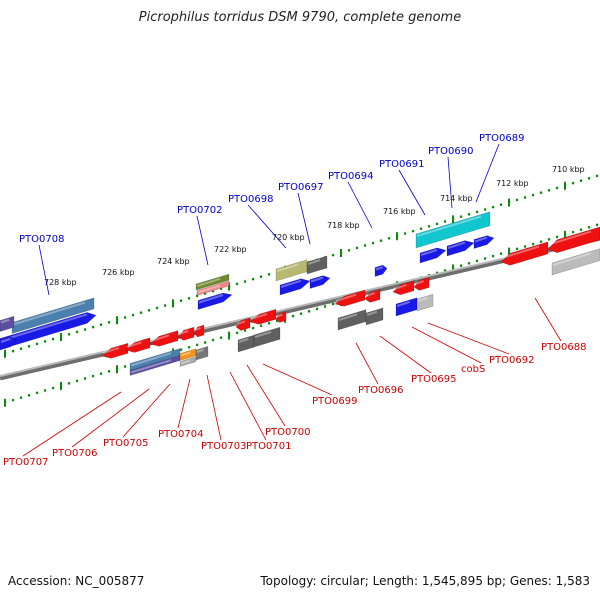  Describe the element at coordinates (151, 359) in the screenshot. I see `gene-lower-6-shine` at that location.